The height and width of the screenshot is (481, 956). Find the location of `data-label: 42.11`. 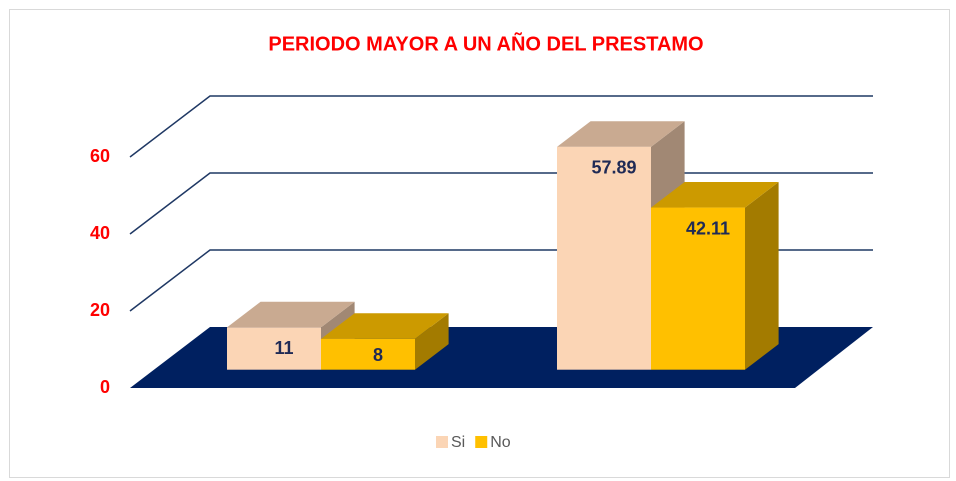

data-label: 42.11 is located at coordinates (708, 228).